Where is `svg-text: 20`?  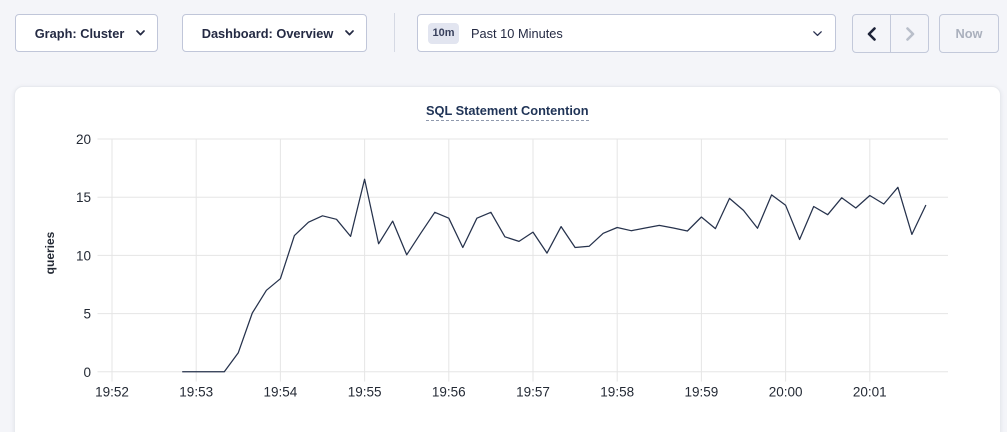 svg-text: 20 is located at coordinates (83, 139).